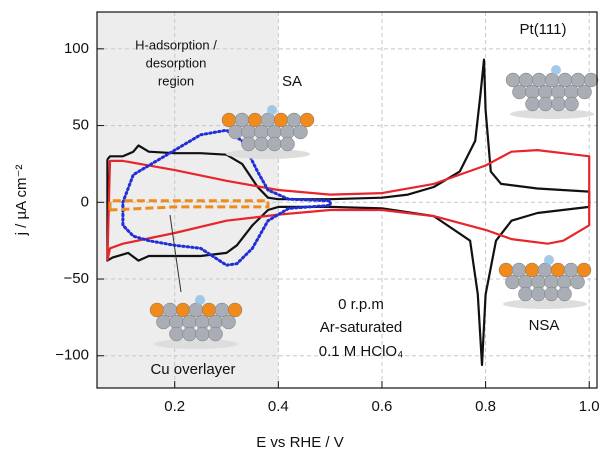 The image size is (606, 458). What do you see at coordinates (192, 369) in the screenshot?
I see `annotation: Cu overlayer` at bounding box center [192, 369].